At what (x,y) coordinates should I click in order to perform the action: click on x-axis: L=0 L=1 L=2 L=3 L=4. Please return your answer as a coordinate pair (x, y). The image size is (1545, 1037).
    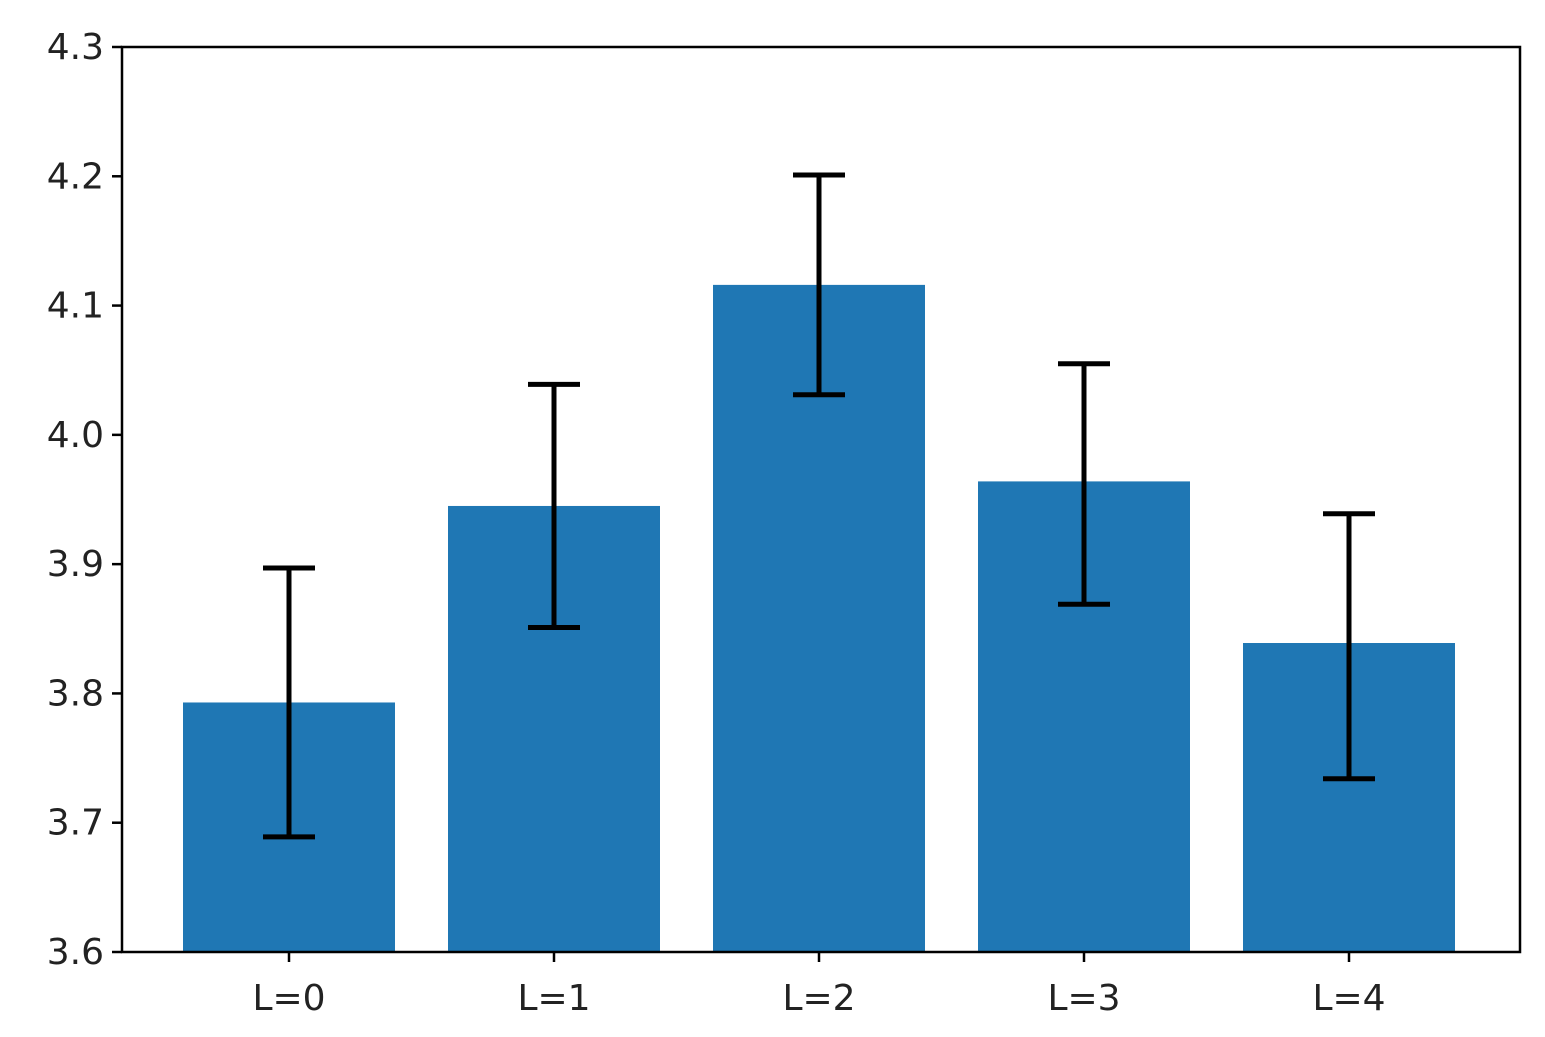
    Looking at the image, I should click on (819, 985).